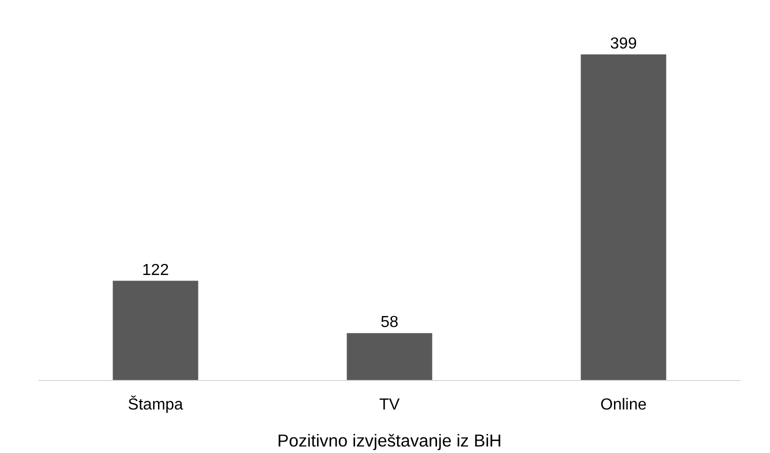  Describe the element at coordinates (623, 43) in the screenshot. I see `data-label: 399` at that location.